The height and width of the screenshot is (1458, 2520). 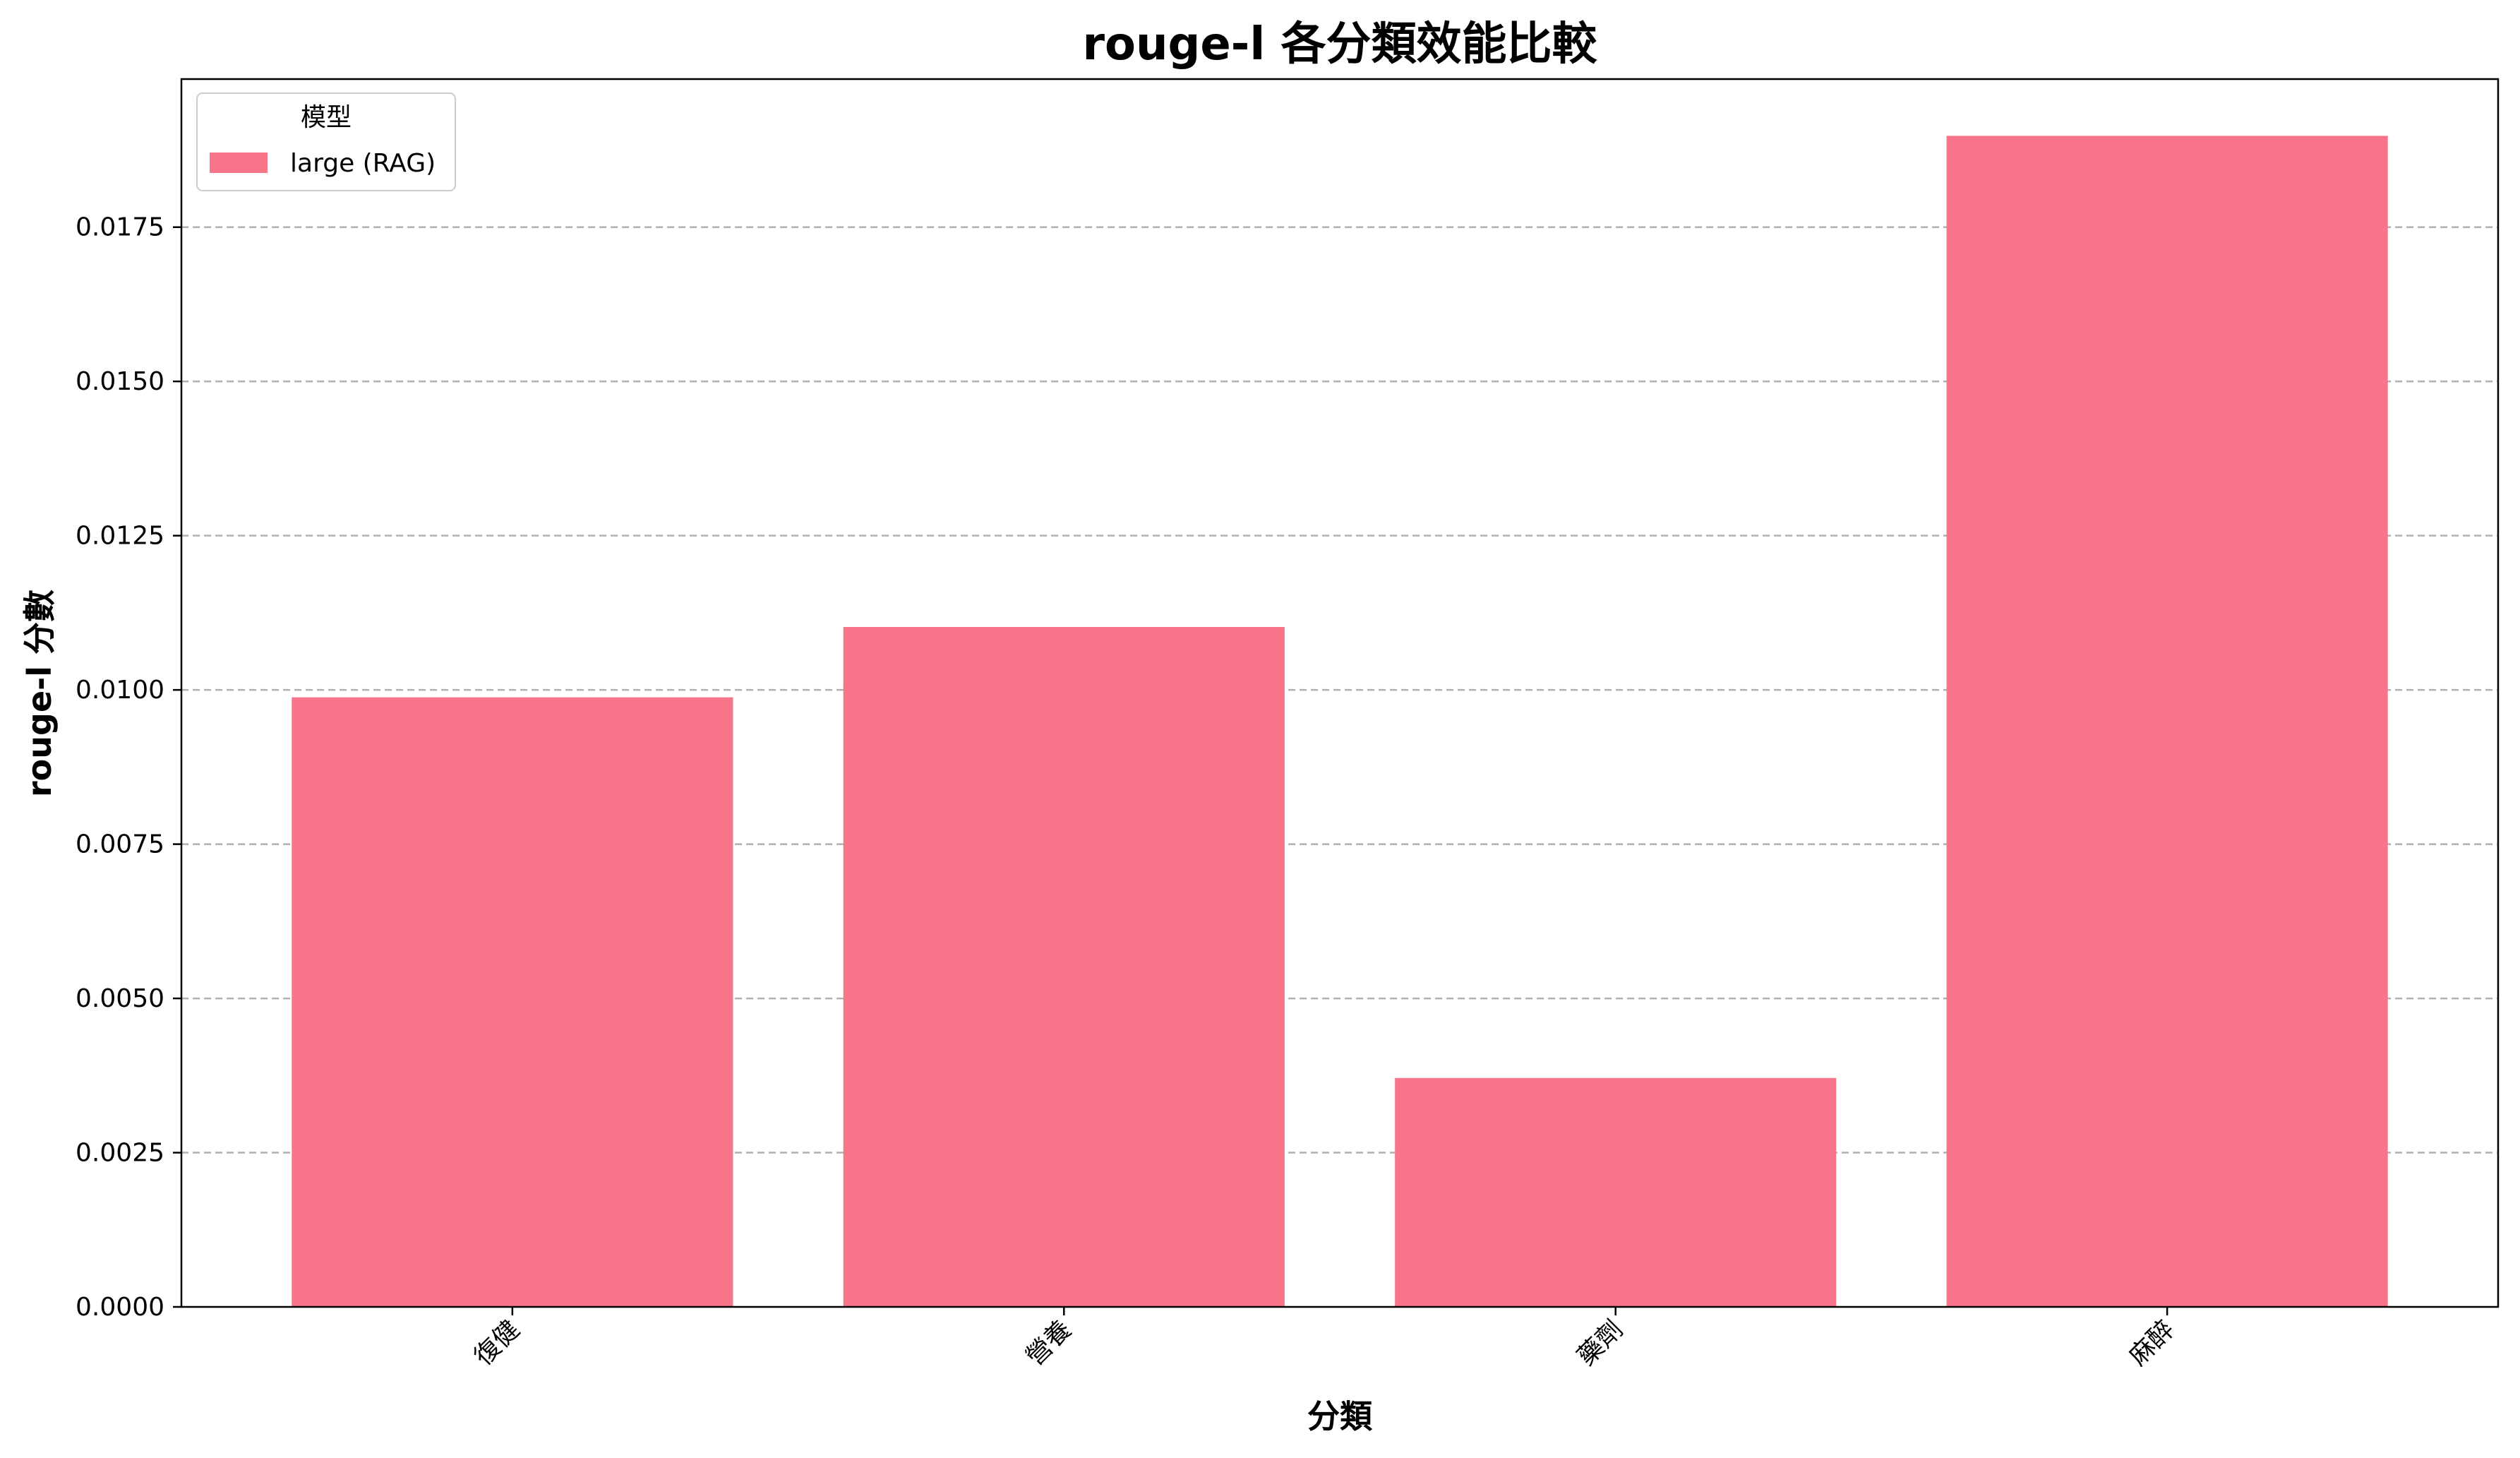 I want to click on x-axis-label: 分類, so click(x=1340, y=1416).